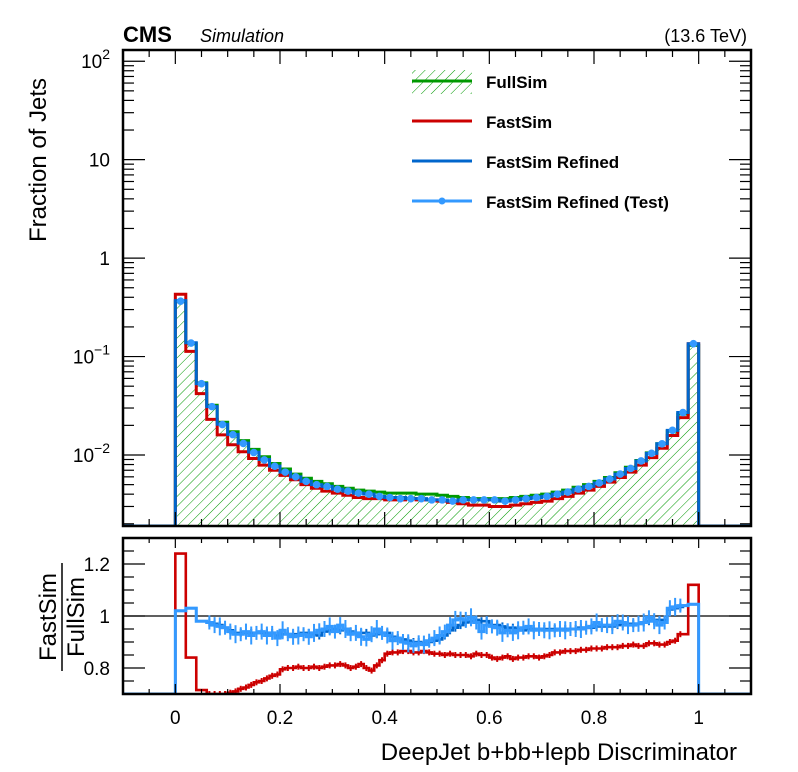 This screenshot has width=798, height=772. What do you see at coordinates (102, 350) in the screenshot?
I see `main-y-tick-label-exponent: −1` at bounding box center [102, 350].